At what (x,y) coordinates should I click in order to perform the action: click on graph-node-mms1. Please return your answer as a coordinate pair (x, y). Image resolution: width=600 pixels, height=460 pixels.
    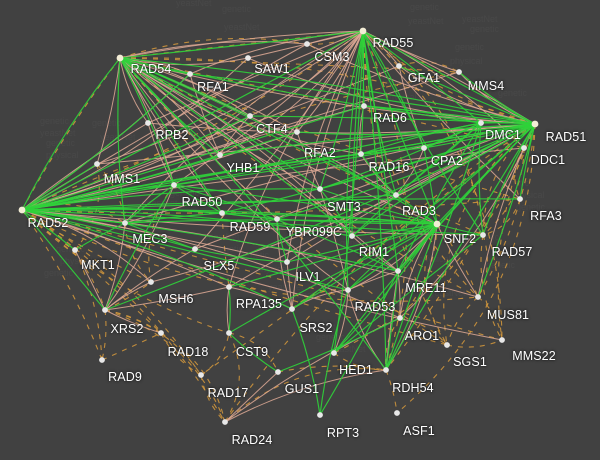
    Looking at the image, I should click on (97, 164).